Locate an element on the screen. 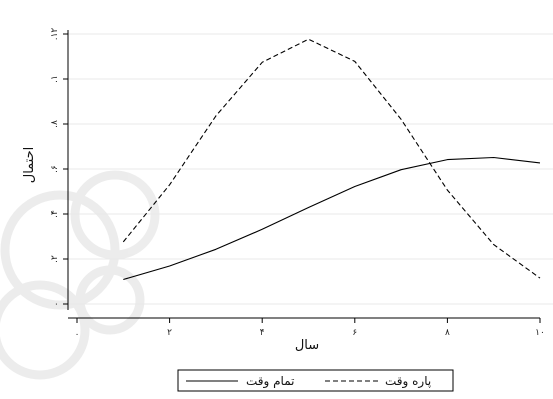  x-axis-title: سال is located at coordinates (307, 345).